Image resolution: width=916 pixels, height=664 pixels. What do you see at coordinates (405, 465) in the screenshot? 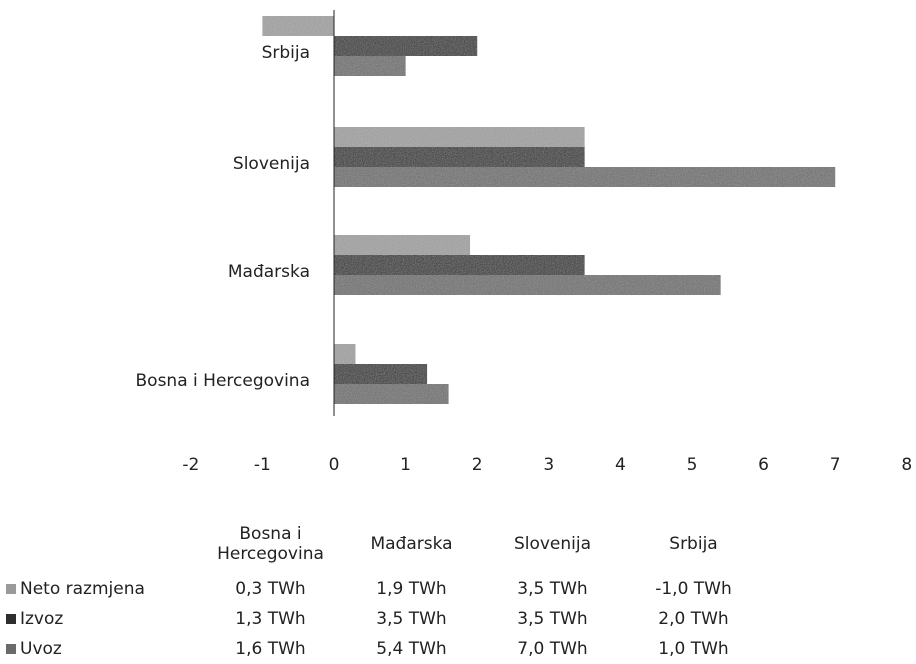
I see `x-tick-label: 1` at bounding box center [405, 465].